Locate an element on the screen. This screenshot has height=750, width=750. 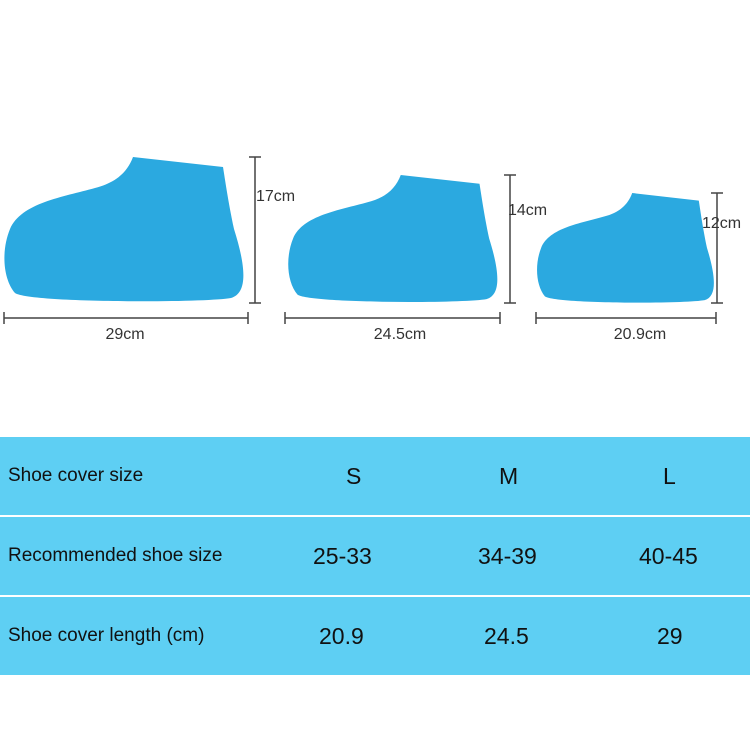
shoe-cover-large is located at coordinates (124, 229).